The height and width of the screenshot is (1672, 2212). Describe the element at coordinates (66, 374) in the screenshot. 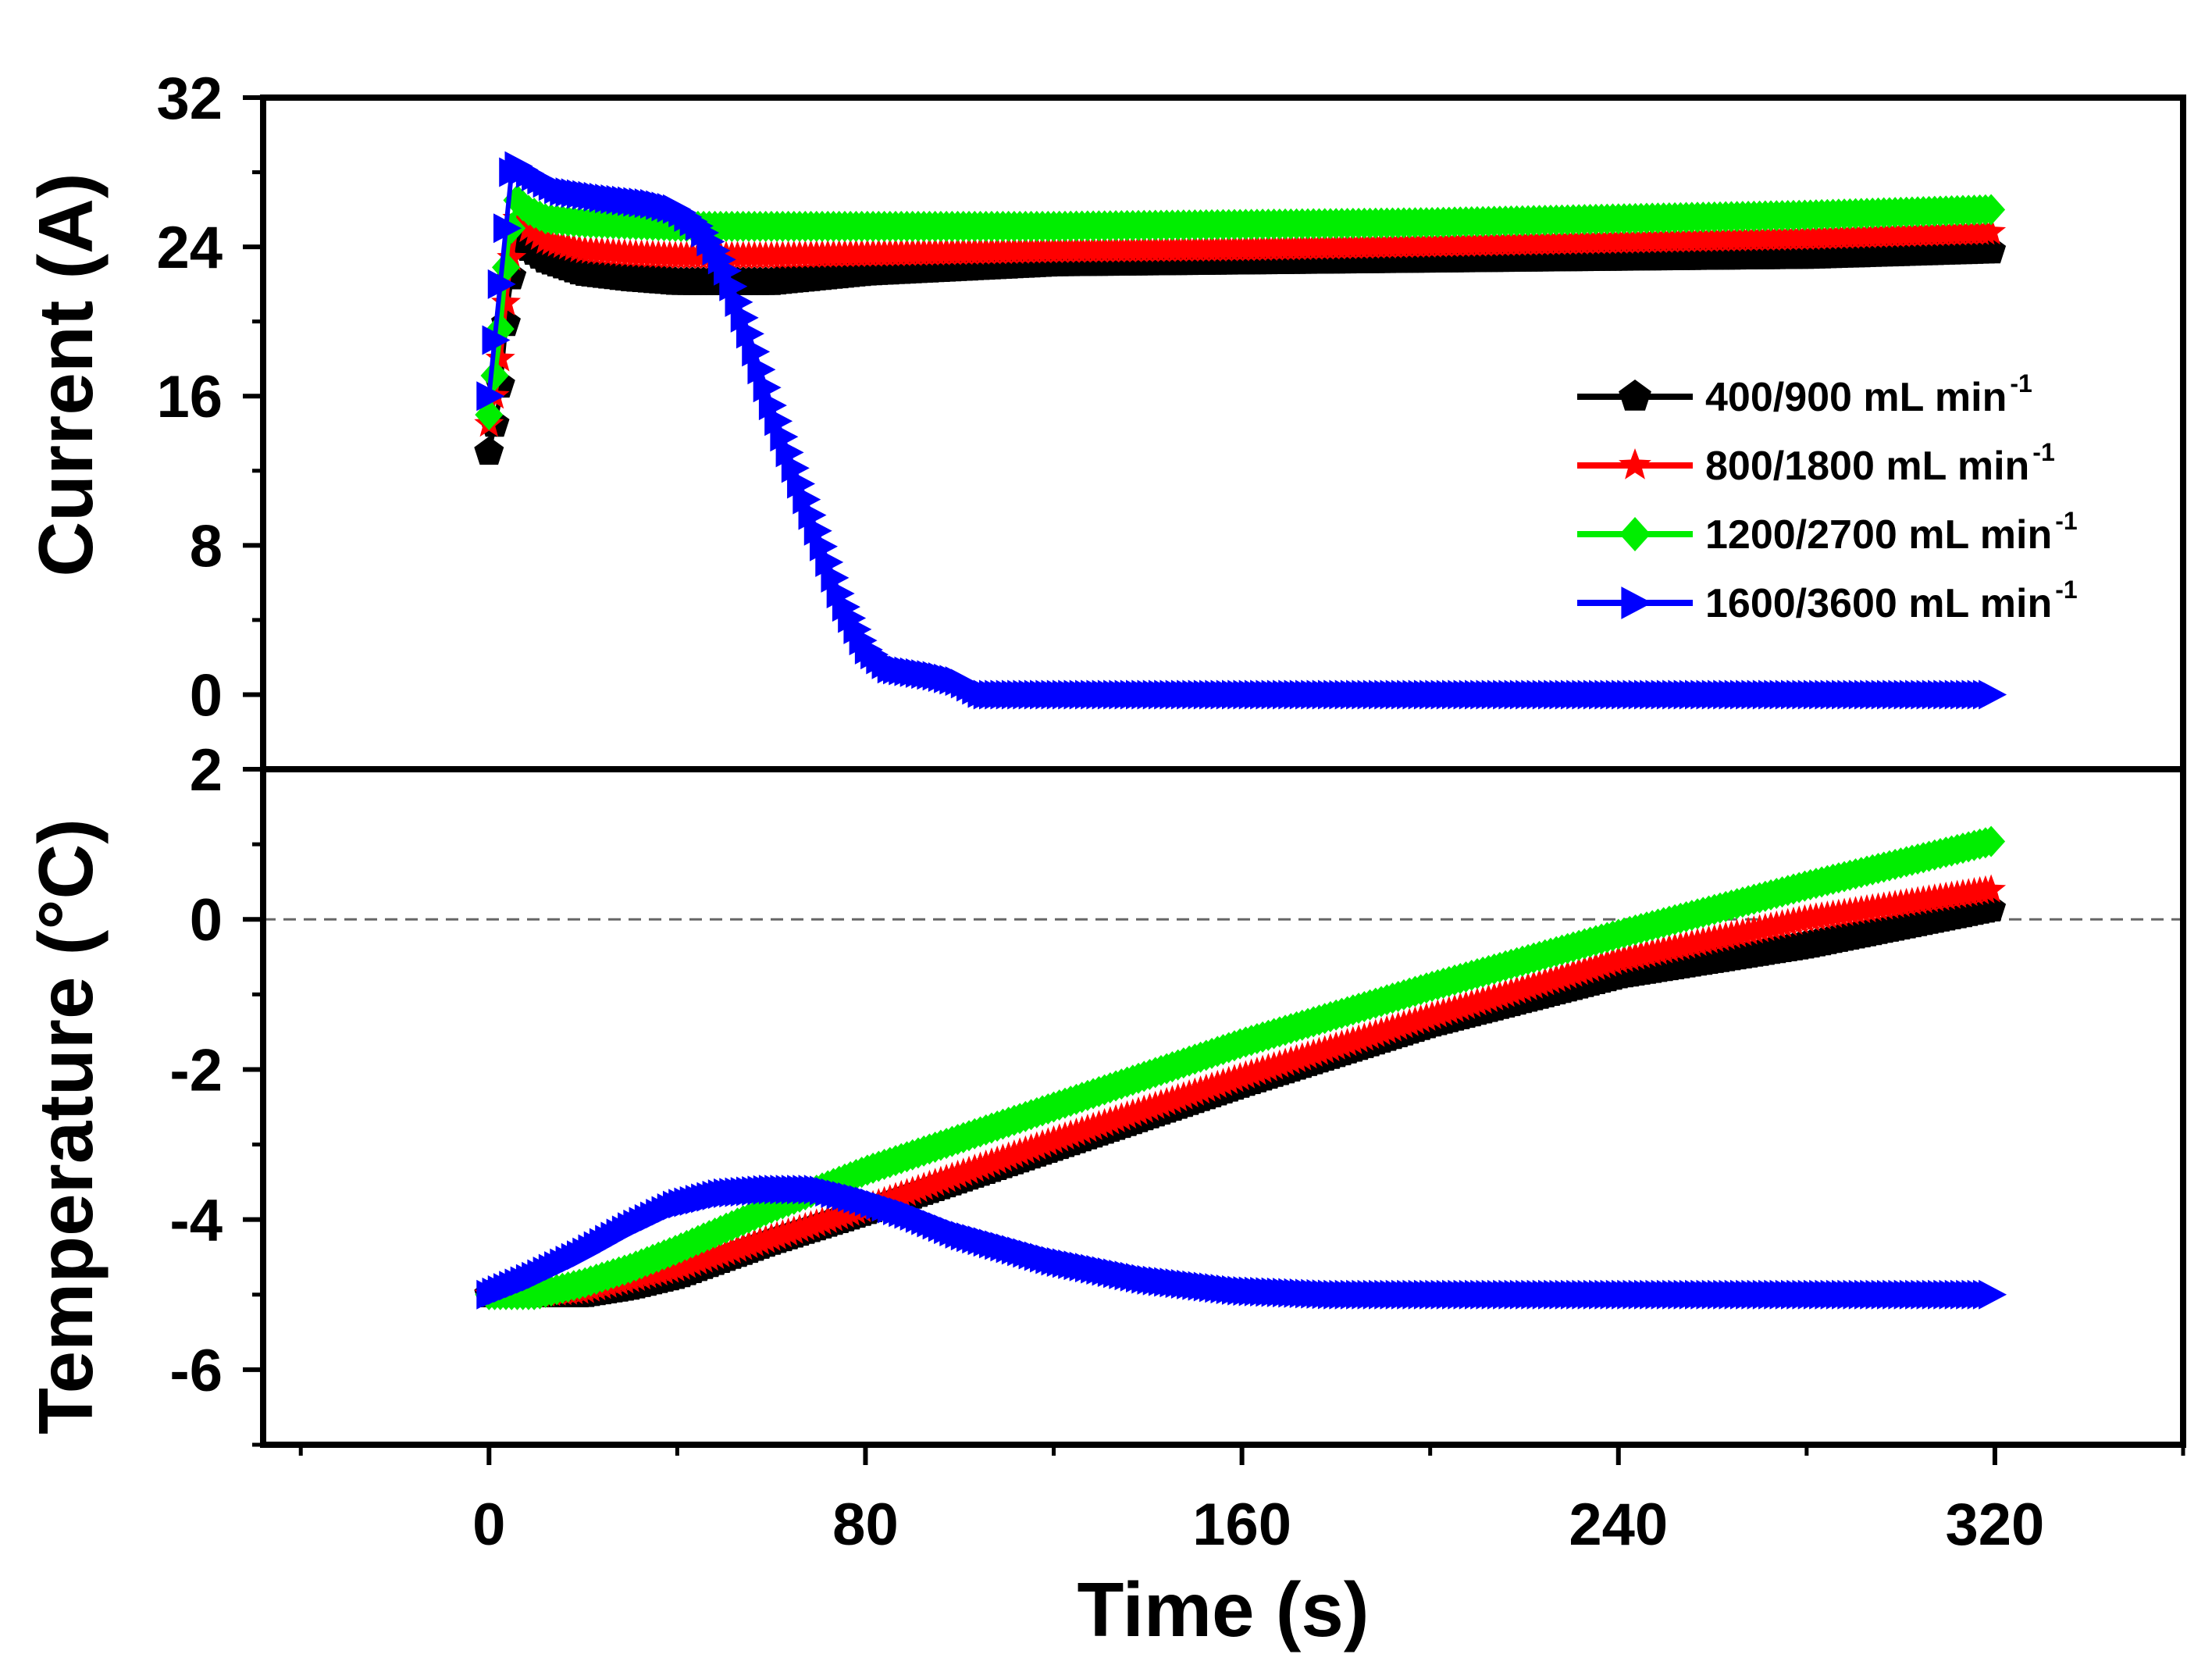

I see `current-axis-title: Current (A)` at that location.